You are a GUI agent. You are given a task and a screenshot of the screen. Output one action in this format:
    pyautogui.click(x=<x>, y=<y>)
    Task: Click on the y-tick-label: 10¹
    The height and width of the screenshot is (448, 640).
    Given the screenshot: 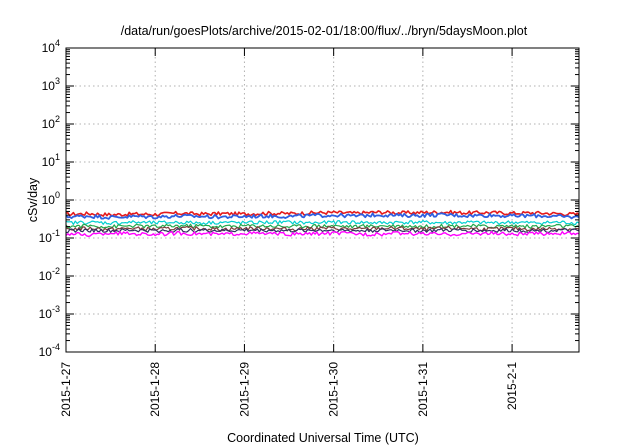 What is the action you would take?
    pyautogui.click(x=51, y=160)
    